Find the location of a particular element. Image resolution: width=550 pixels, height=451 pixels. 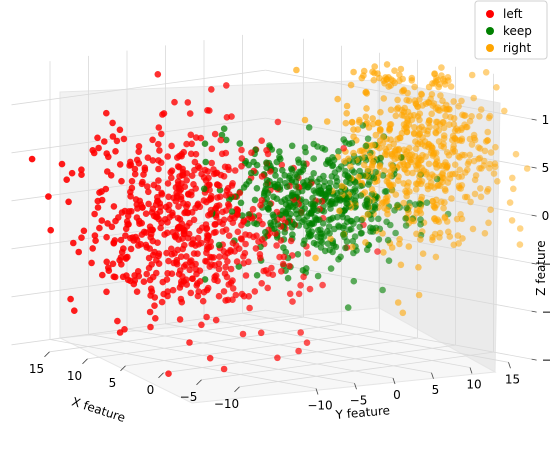

legend: left keep right is located at coordinates (511, 30).